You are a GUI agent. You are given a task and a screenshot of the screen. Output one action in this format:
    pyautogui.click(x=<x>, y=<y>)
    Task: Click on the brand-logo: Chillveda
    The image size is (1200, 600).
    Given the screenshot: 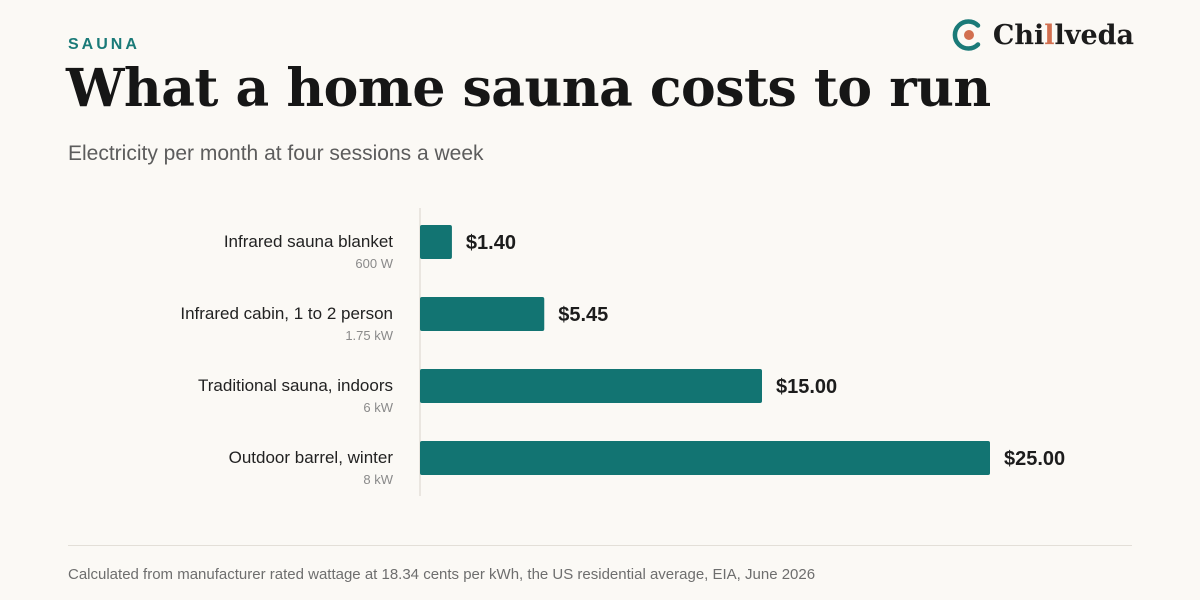 What is the action you would take?
    pyautogui.click(x=1042, y=35)
    